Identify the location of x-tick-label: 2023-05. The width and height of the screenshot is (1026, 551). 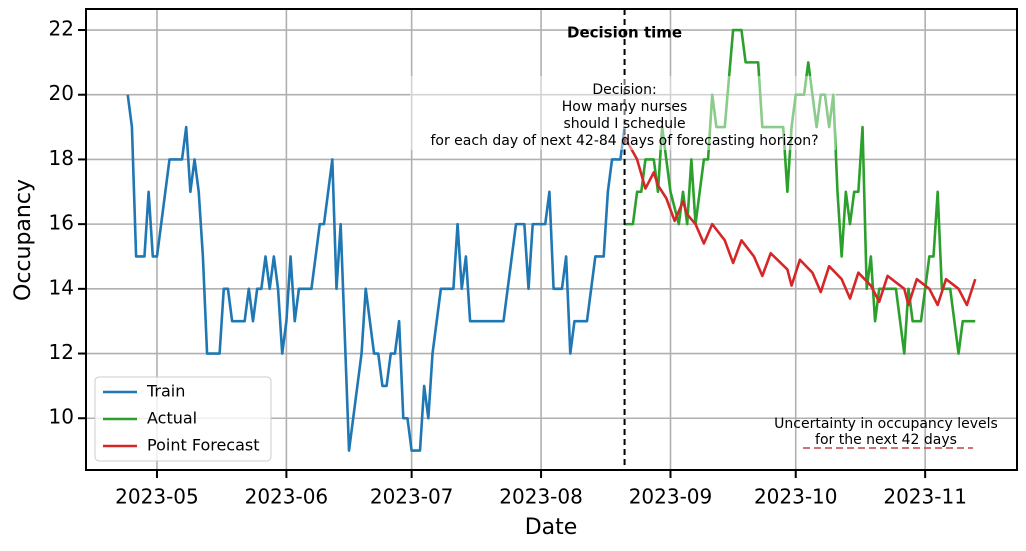
(157, 497).